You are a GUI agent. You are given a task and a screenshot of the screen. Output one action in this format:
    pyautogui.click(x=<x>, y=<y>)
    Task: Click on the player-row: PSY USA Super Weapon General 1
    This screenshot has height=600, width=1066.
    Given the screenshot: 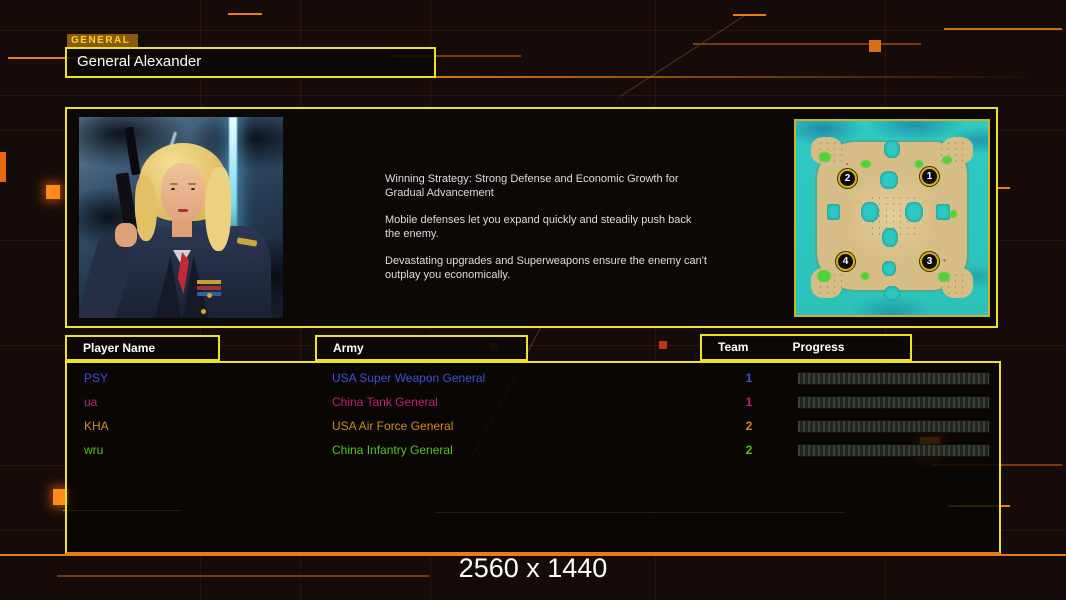 What is the action you would take?
    pyautogui.click(x=533, y=379)
    